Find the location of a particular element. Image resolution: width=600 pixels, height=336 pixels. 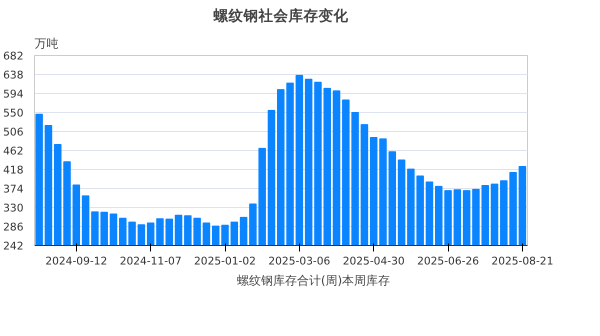

x-tick-label: 2025-06-26 is located at coordinates (448, 261).